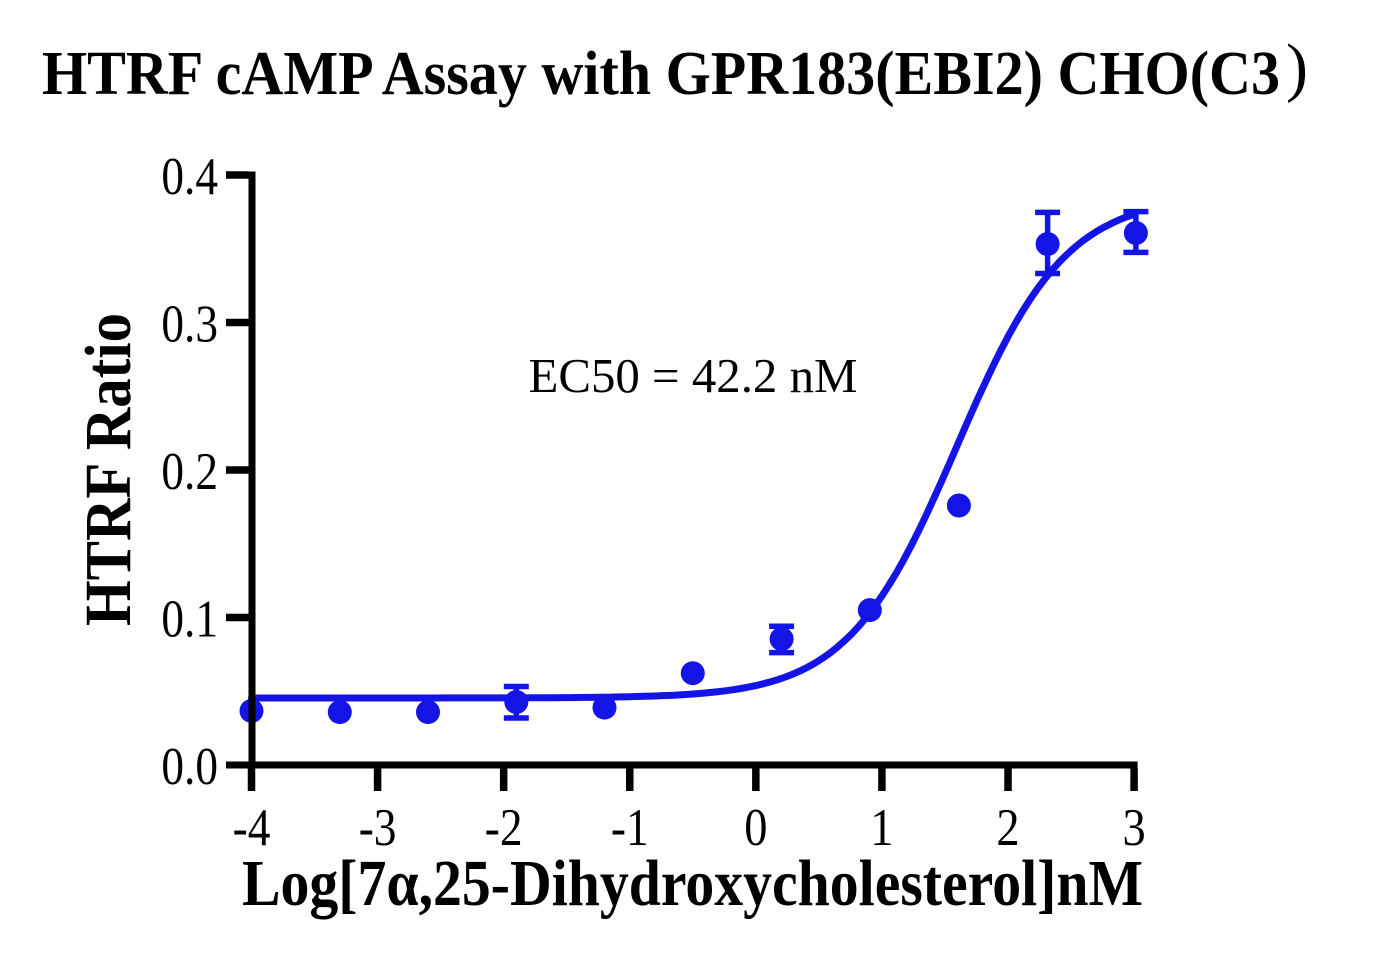 This screenshot has width=1386, height=959. Describe the element at coordinates (661, 74) in the screenshot. I see `svg-text:HTRF cAMP Assay with GPR183(EB: HTRF cAMP Assay with GPR183(EBI2) CHO(C3` at that location.